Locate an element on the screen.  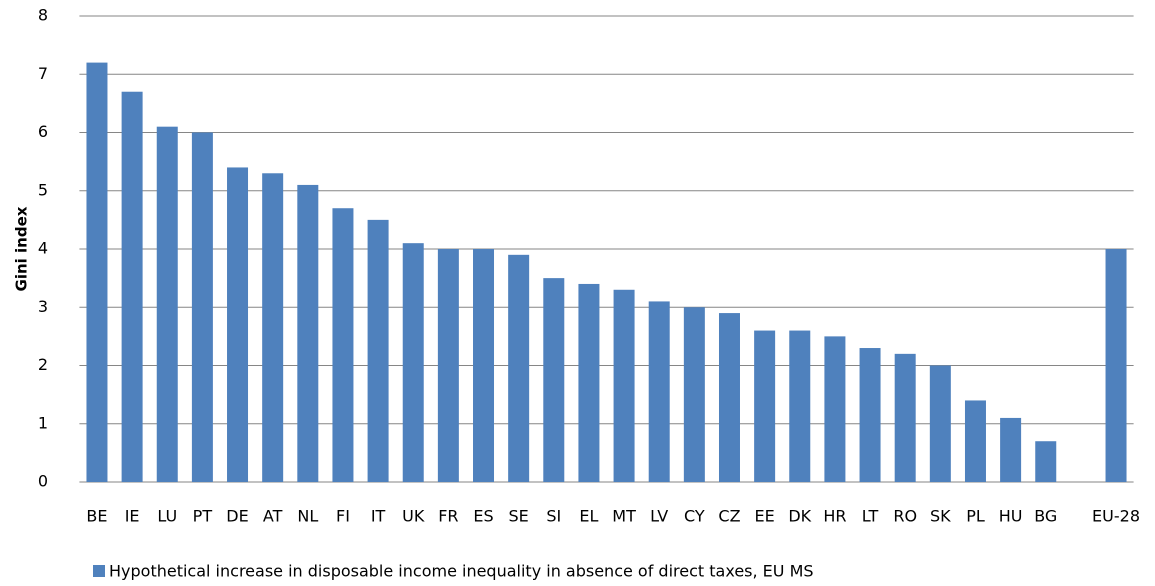
x-tick-label: NL is located at coordinates (307, 516).